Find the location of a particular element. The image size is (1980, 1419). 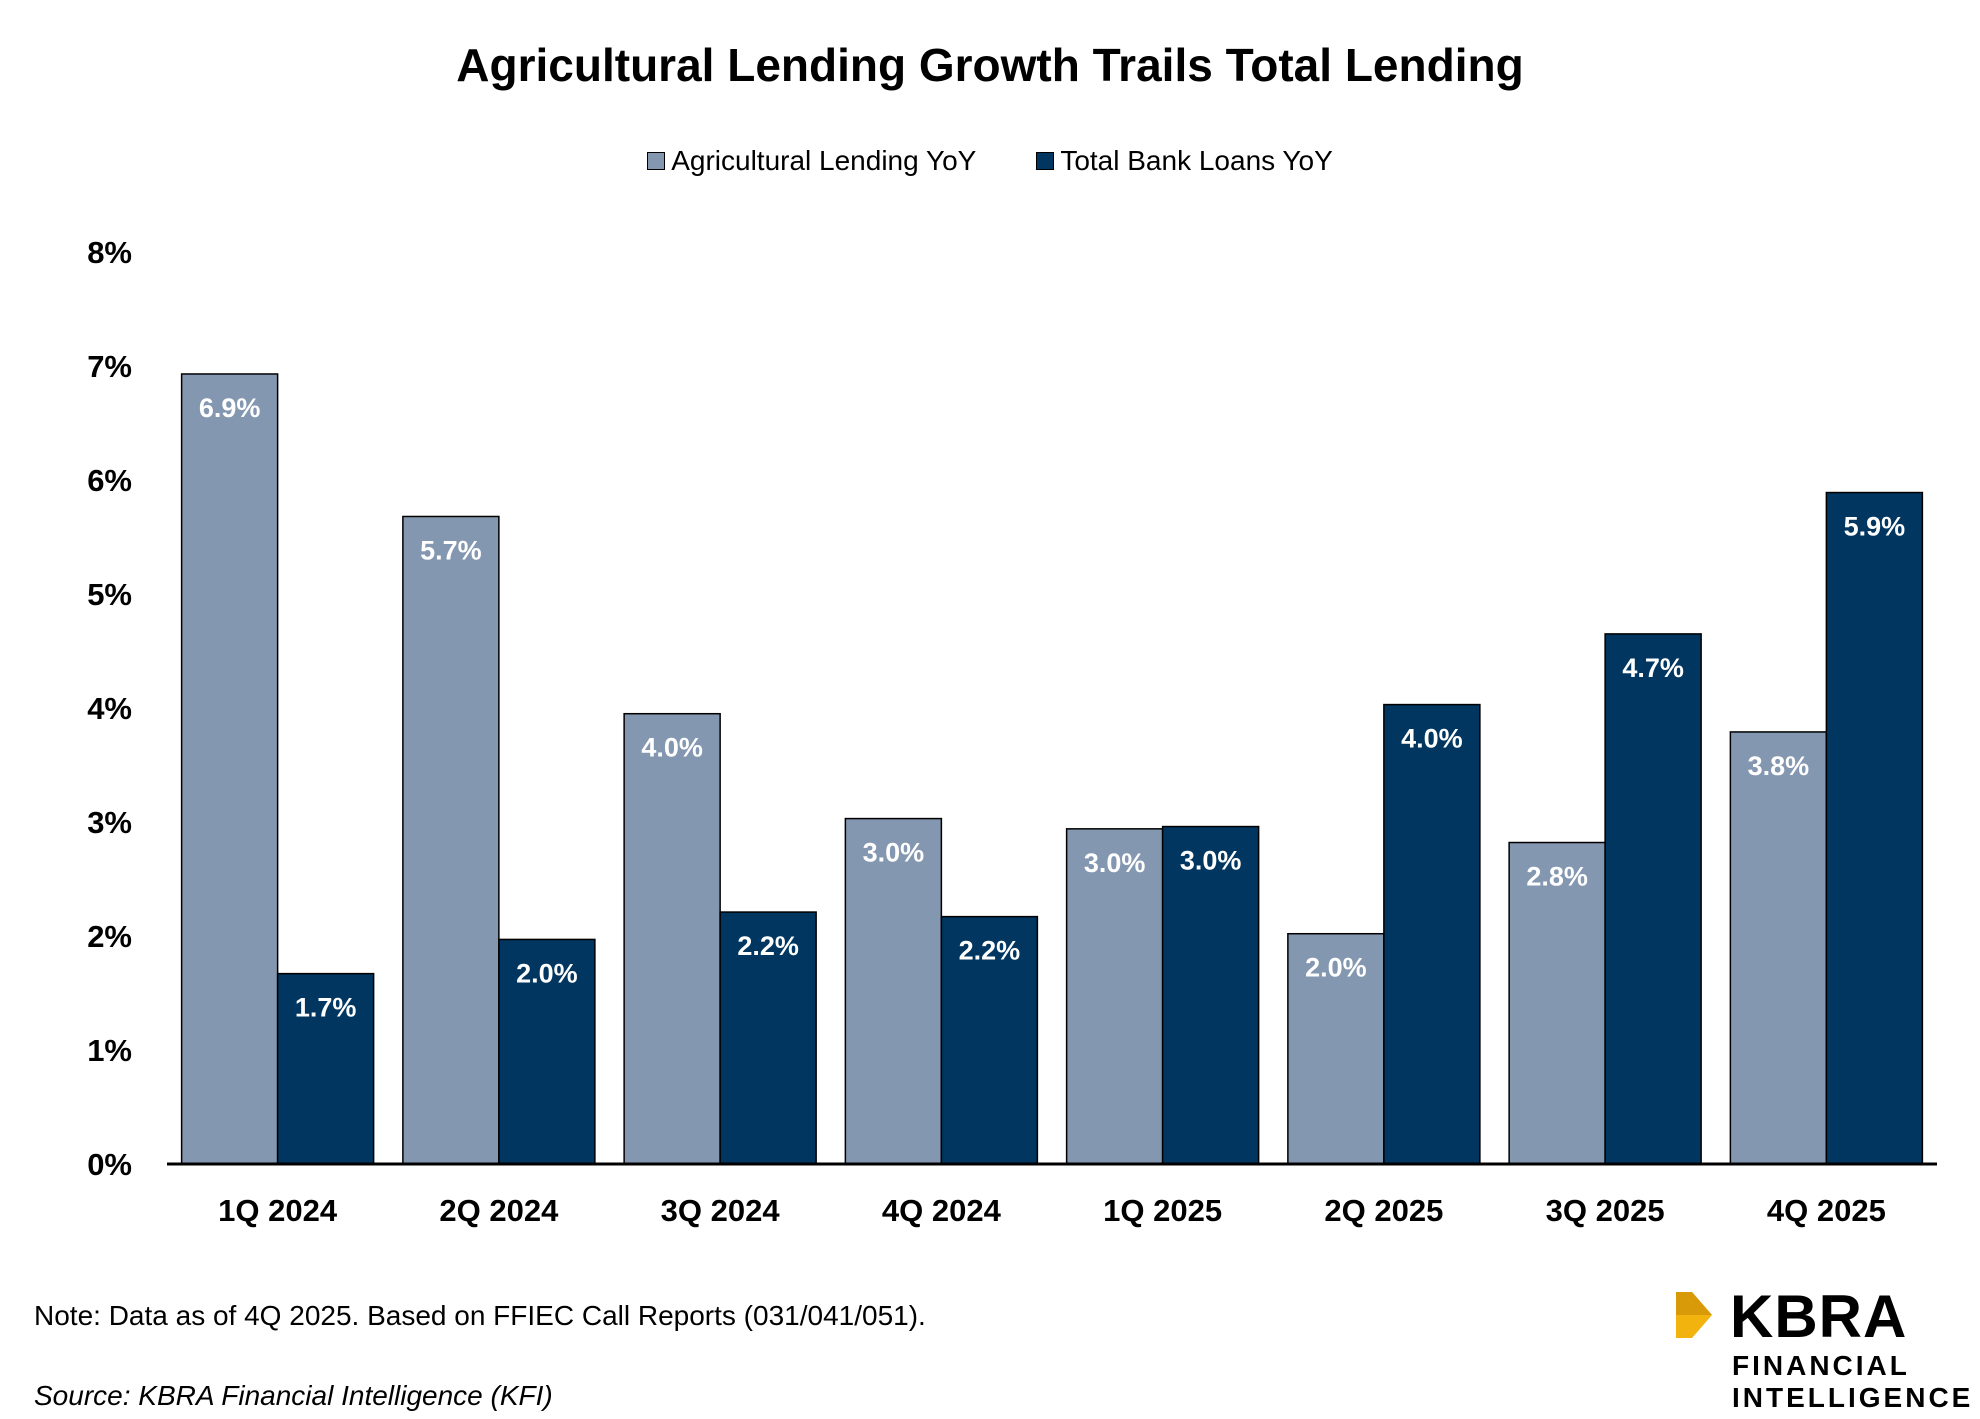

data-label: 3.8% is located at coordinates (1779, 766).